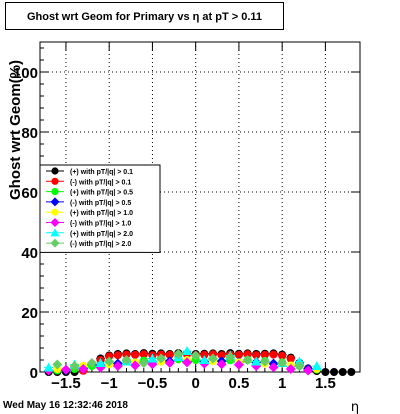 The height and width of the screenshot is (414, 400). Describe the element at coordinates (25, 73) in the screenshot. I see `y-tick-label: 100` at that location.